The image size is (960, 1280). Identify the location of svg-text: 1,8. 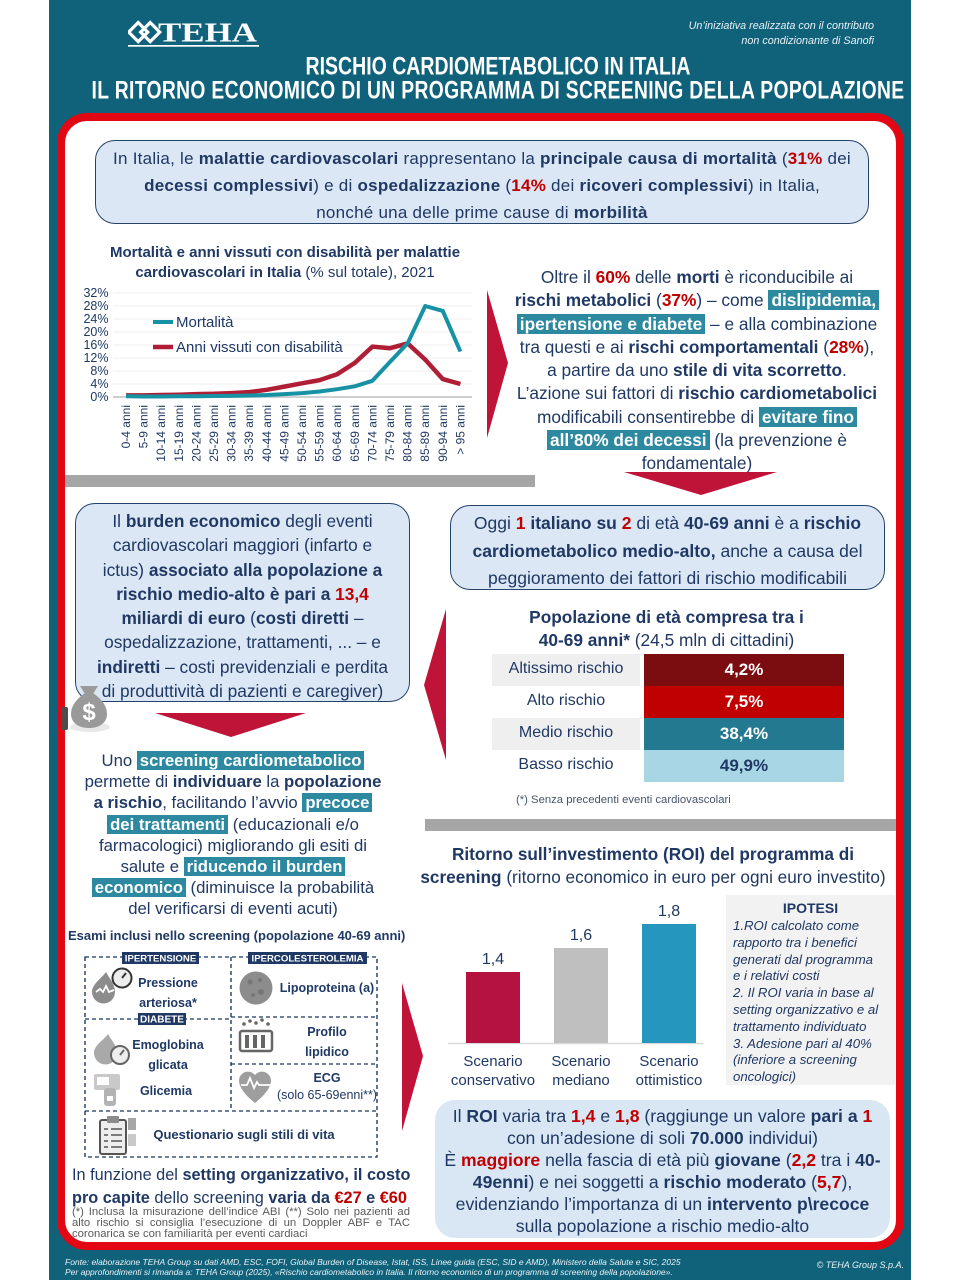
(669, 911).